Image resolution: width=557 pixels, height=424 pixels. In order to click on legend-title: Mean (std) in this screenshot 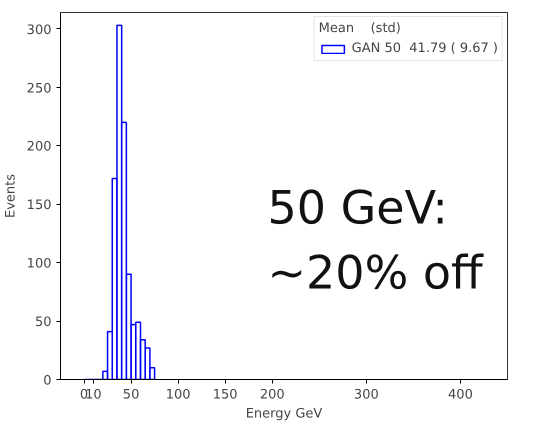, I will do `click(360, 28)`.